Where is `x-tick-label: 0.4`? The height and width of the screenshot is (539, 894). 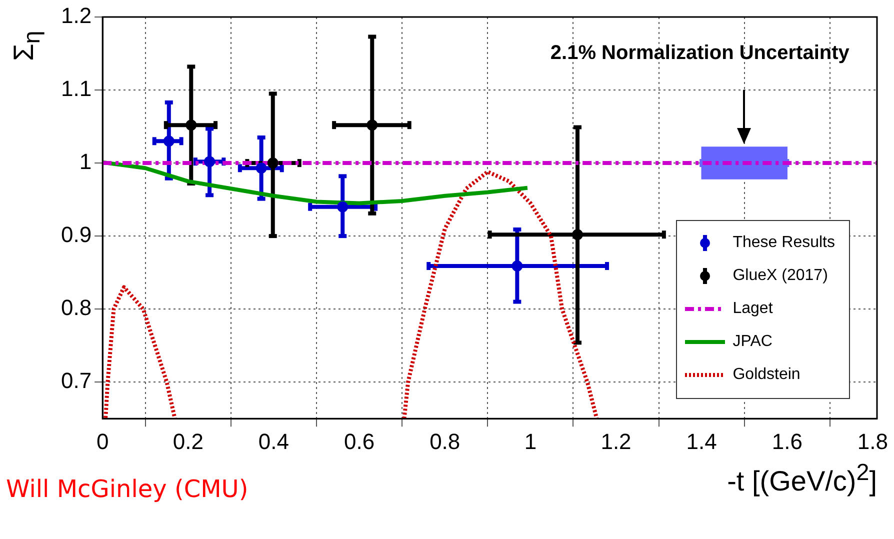
x-tick-label: 0.4 is located at coordinates (274, 441).